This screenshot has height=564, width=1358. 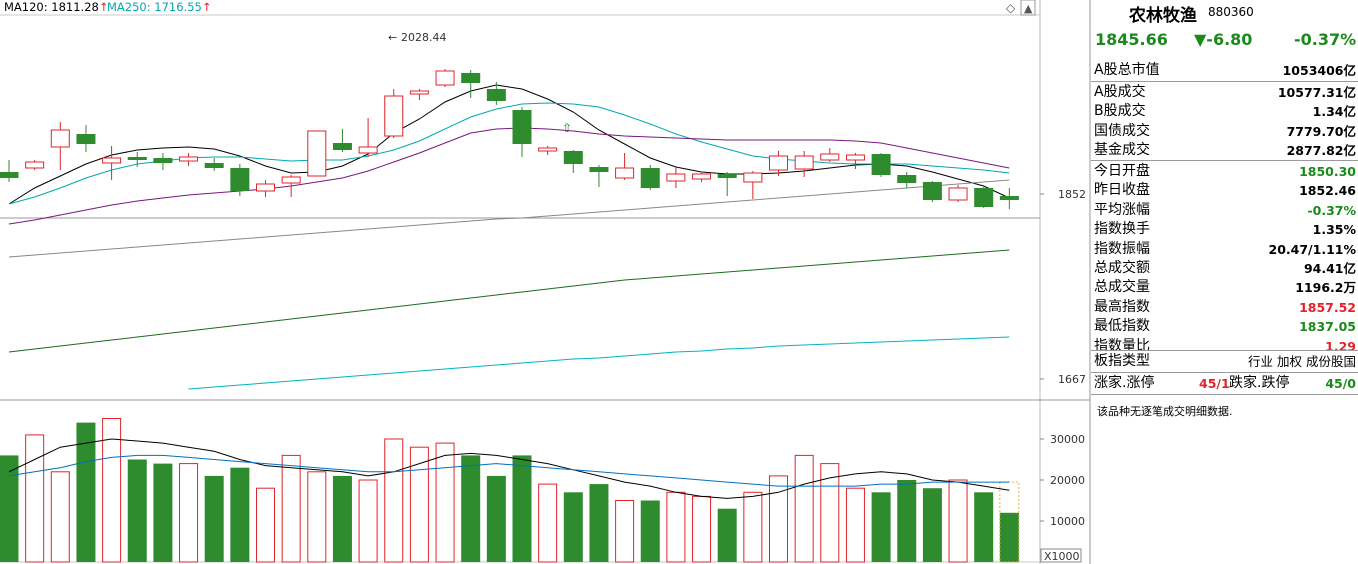 I want to click on down-count-value: 45/0, so click(x=1340, y=383).